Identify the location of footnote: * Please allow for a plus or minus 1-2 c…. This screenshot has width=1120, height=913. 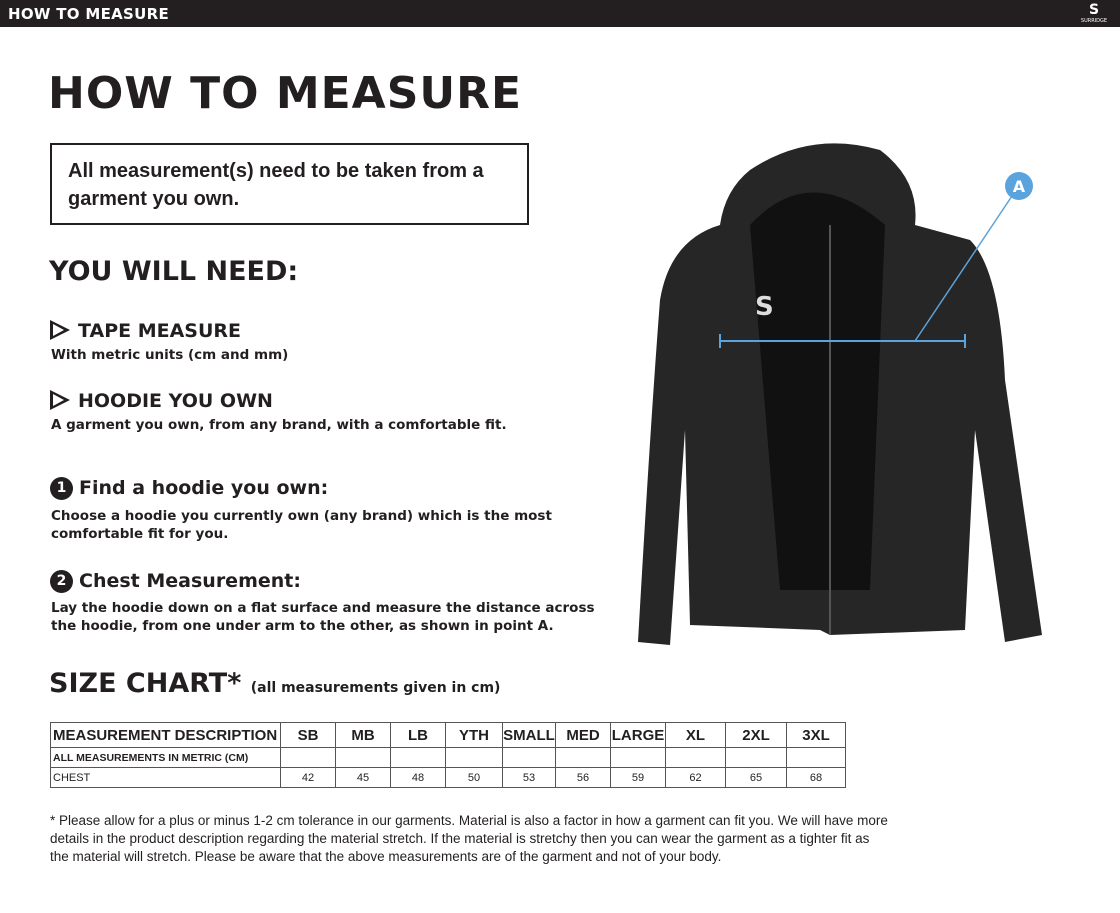
(469, 838).